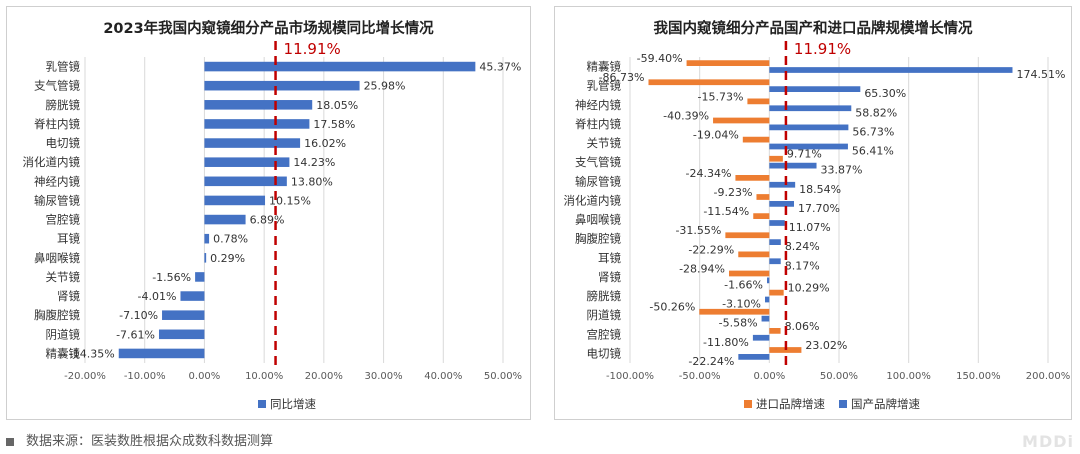 This screenshot has width=1080, height=454. I want to click on right-legend-label: 国产品牌增速, so click(885, 404).